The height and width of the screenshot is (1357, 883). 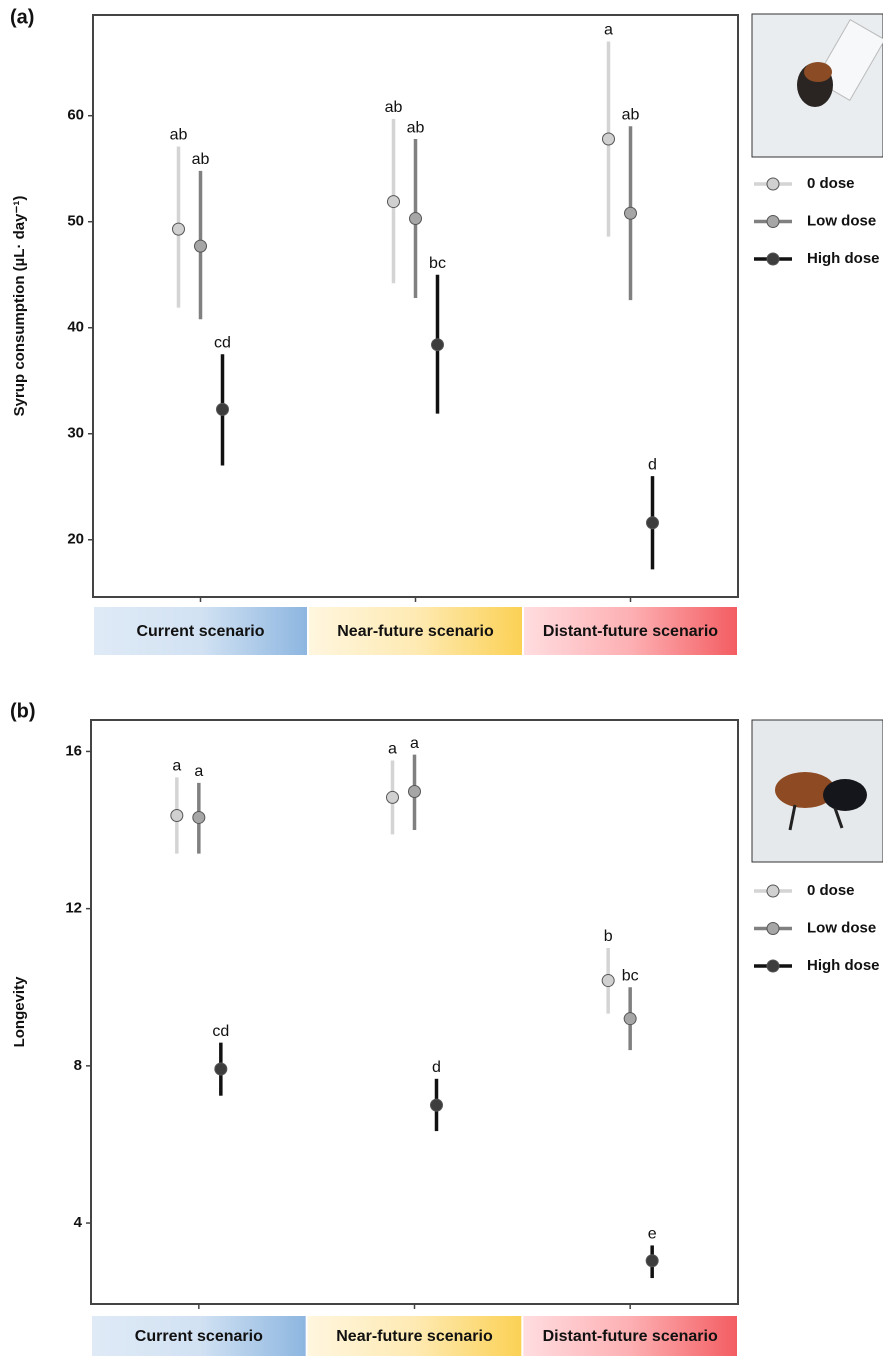 What do you see at coordinates (73, 908) in the screenshot?
I see `y-tick-label: 12` at bounding box center [73, 908].